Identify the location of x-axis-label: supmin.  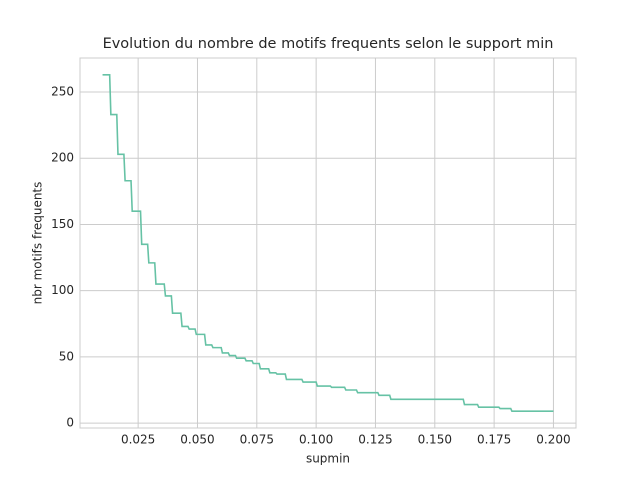
(328, 459).